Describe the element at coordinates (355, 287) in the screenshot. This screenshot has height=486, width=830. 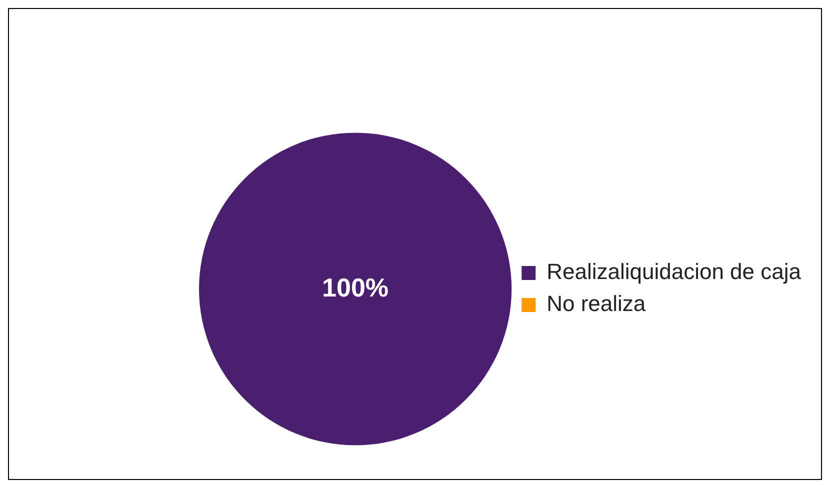
I see `data-label: 100%` at that location.